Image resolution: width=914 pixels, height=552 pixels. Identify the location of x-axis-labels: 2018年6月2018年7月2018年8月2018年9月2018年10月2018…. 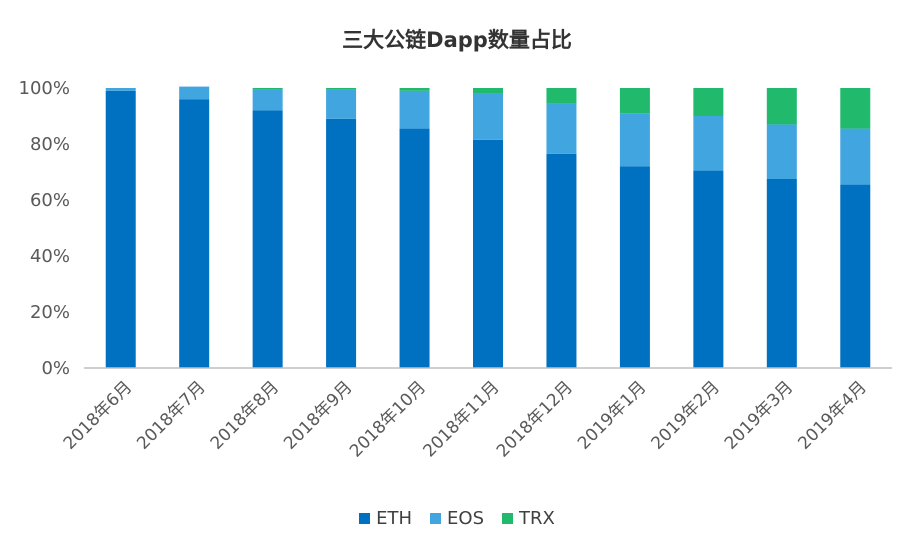
(465, 419).